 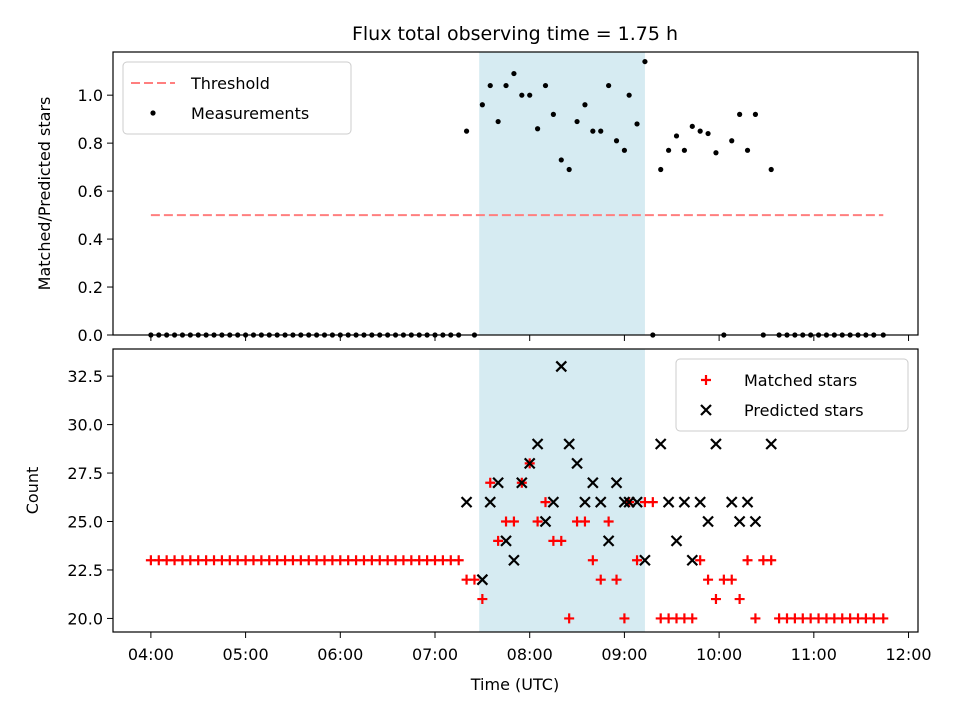 What do you see at coordinates (562, 490) in the screenshot?
I see `shaded-interval` at bounding box center [562, 490].